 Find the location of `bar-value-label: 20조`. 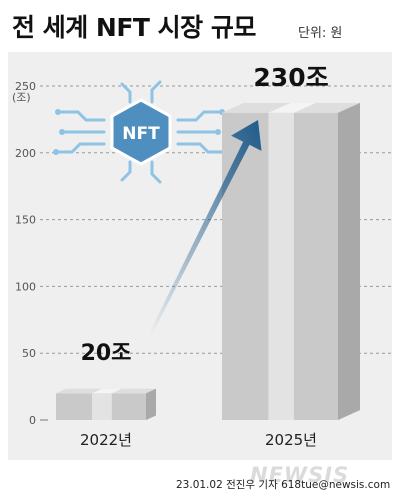

bar-value-label: 20조 is located at coordinates (106, 353).